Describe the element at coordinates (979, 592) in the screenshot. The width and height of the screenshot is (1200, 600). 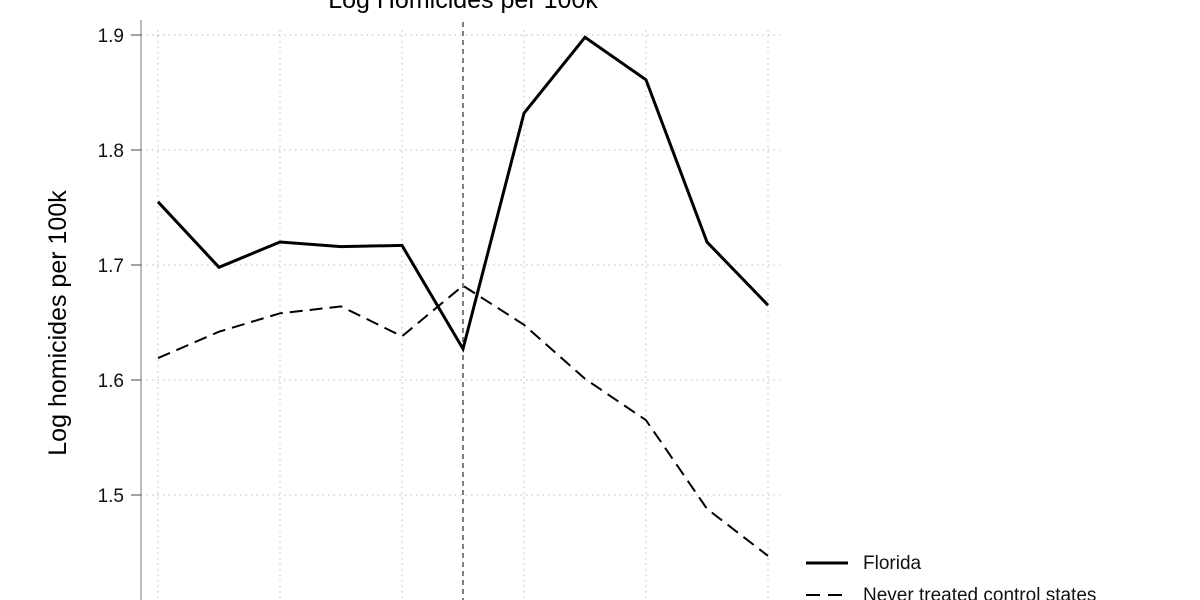
I see `legend-label-control-states: Never treated control states` at that location.